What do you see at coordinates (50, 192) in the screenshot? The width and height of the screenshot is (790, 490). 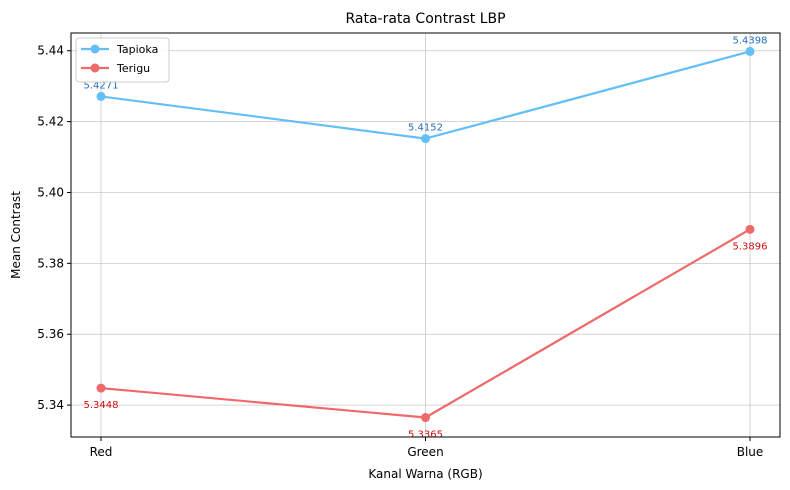 I see `y-tick-label: 5.40` at bounding box center [50, 192].